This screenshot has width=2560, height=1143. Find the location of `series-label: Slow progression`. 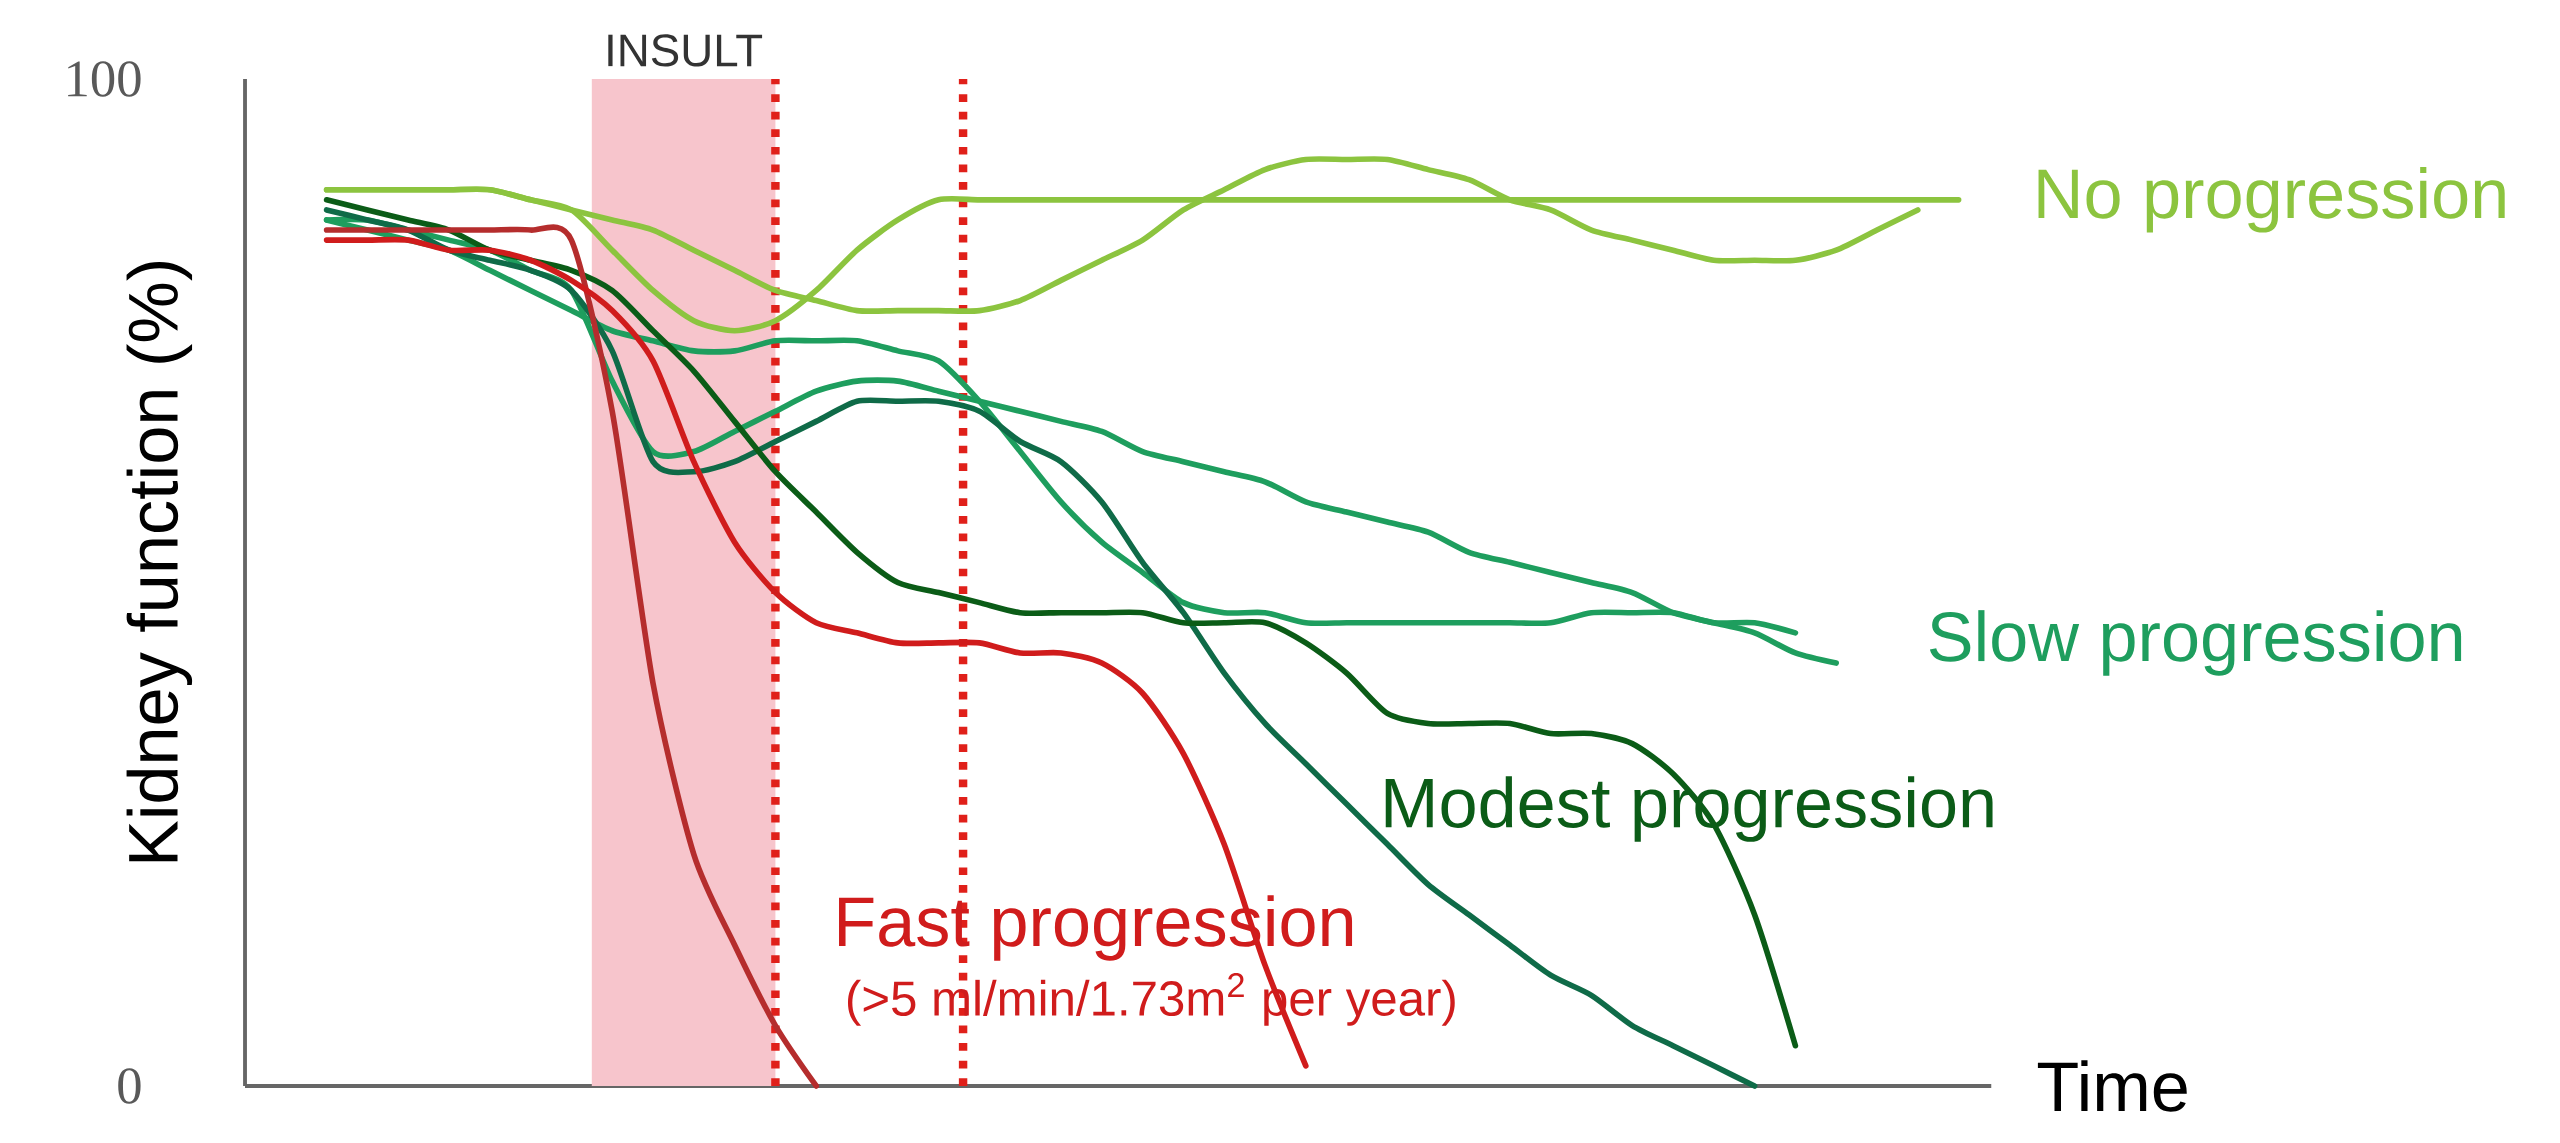

series-label: Slow progression is located at coordinates (2195, 643).